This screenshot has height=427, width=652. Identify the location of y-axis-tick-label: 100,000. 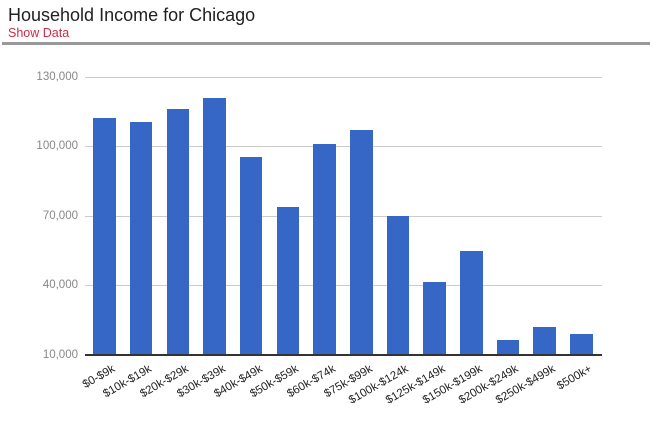
(57, 146).